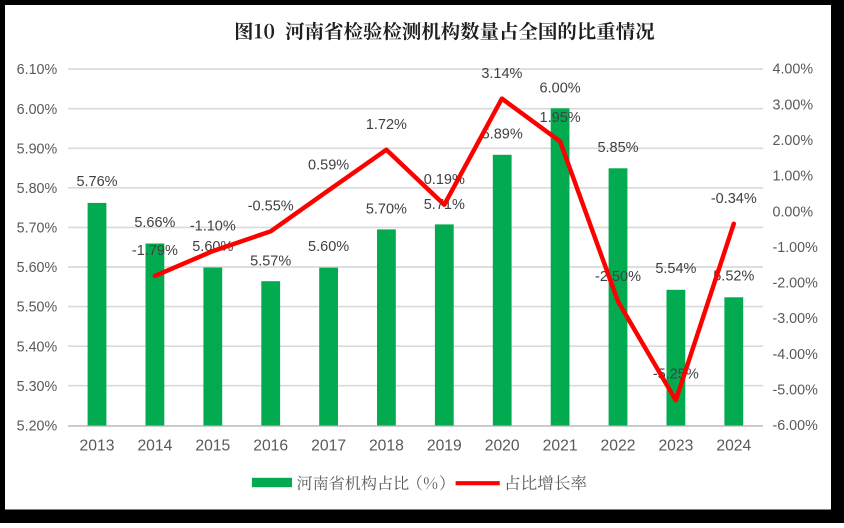 Image resolution: width=844 pixels, height=528 pixels. What do you see at coordinates (796, 355) in the screenshot?
I see `svg-text: -4.00%` at bounding box center [796, 355].